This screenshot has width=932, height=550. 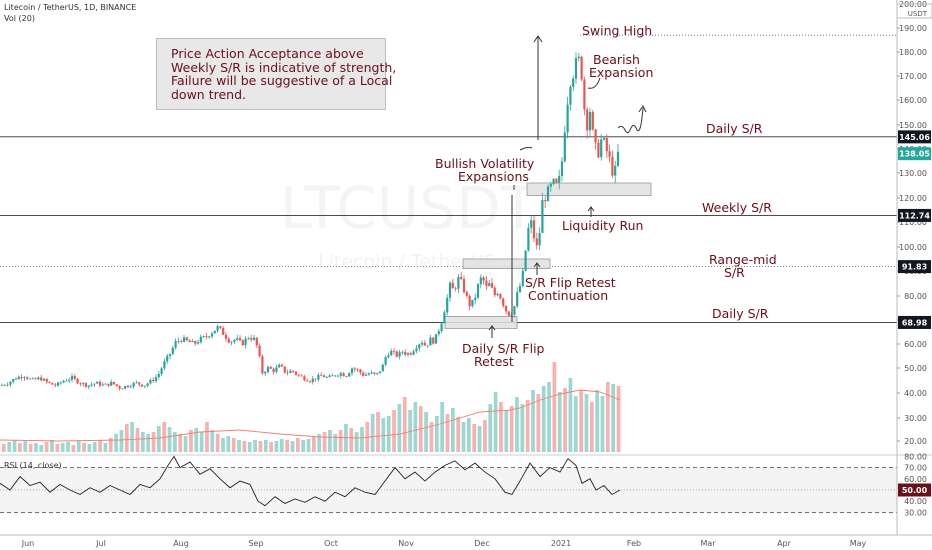 I want to click on note-line-1: Price Action Acceptance above, so click(x=267, y=53).